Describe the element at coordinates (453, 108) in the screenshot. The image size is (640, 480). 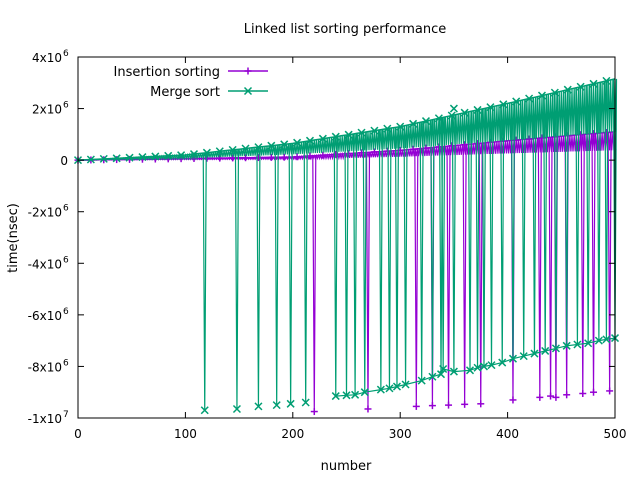
I see `series-1-peak-point` at that location.